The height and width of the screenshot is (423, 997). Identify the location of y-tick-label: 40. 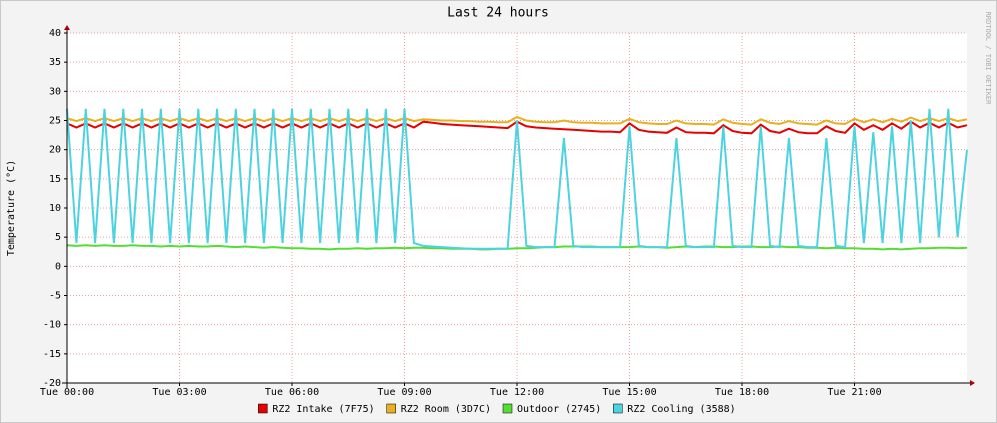
(55, 33).